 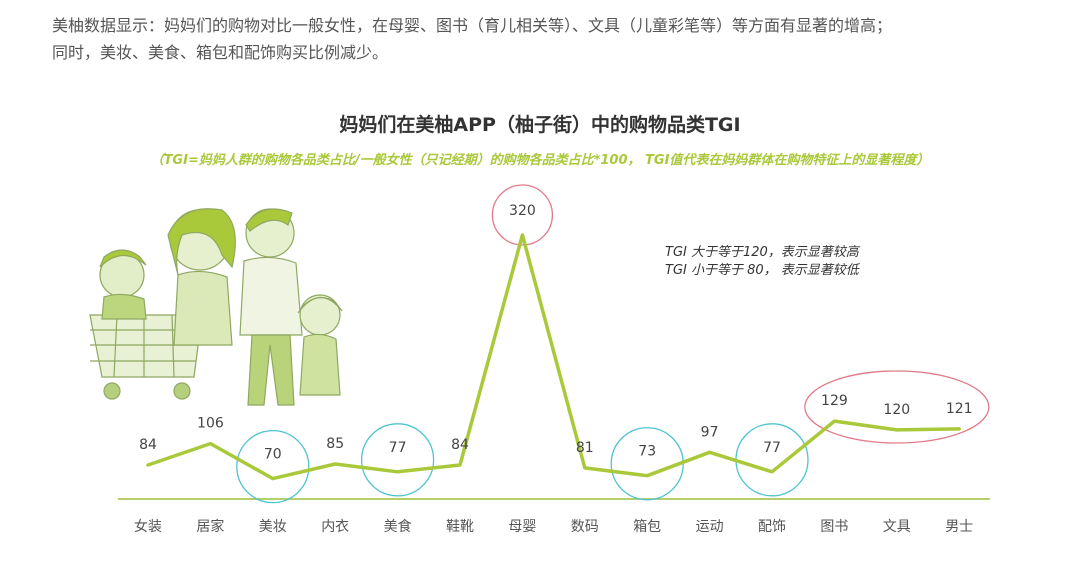 I want to click on x-tick-label-图书: 图书, so click(x=834, y=527).